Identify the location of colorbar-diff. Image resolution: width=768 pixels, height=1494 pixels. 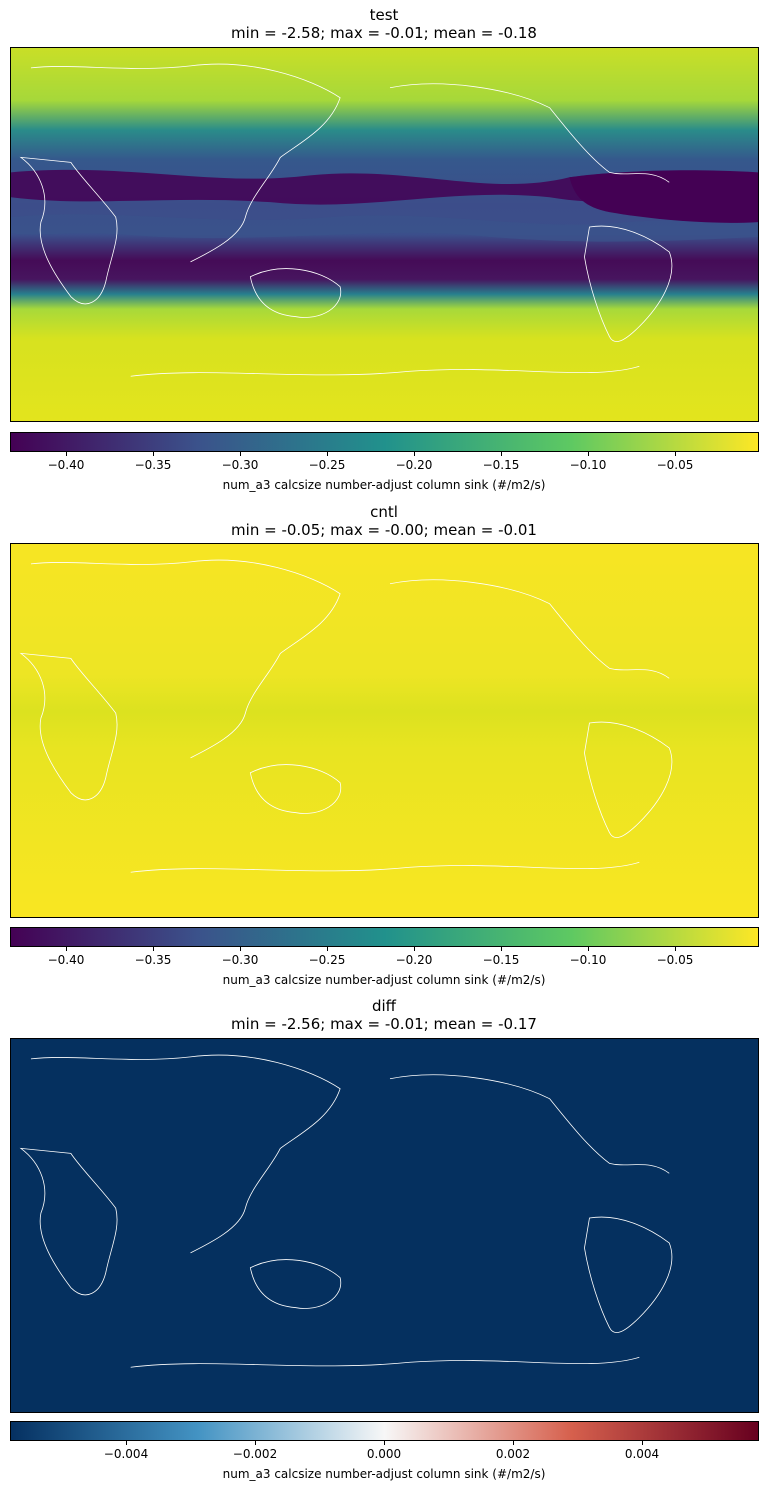
(384, 1431).